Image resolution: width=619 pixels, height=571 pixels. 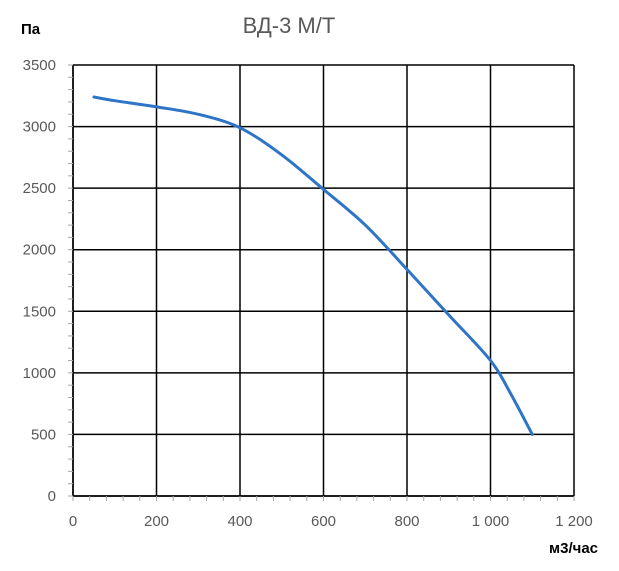 I want to click on y-tick-label: 1500, so click(x=39, y=311).